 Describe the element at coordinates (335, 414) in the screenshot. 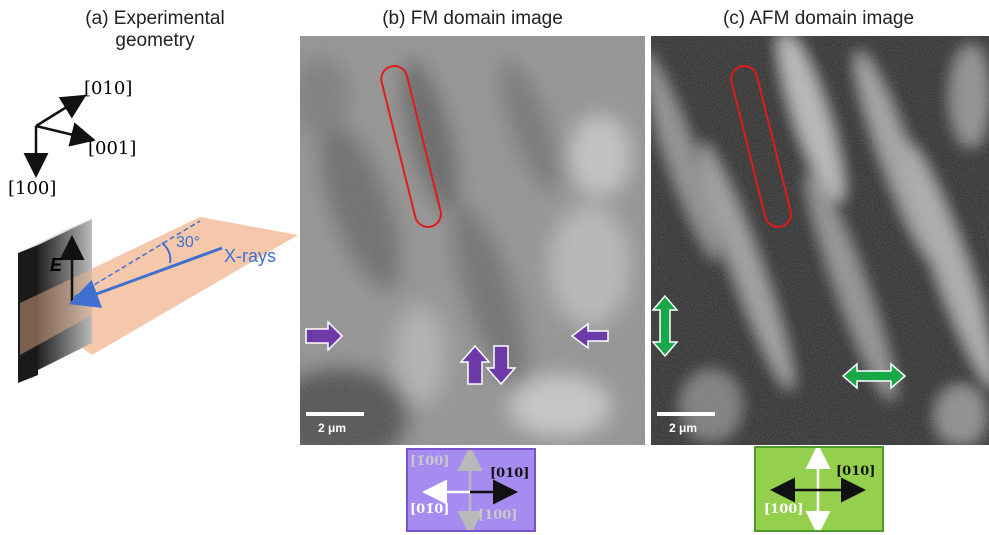

I see `fm-scale-bar` at that location.